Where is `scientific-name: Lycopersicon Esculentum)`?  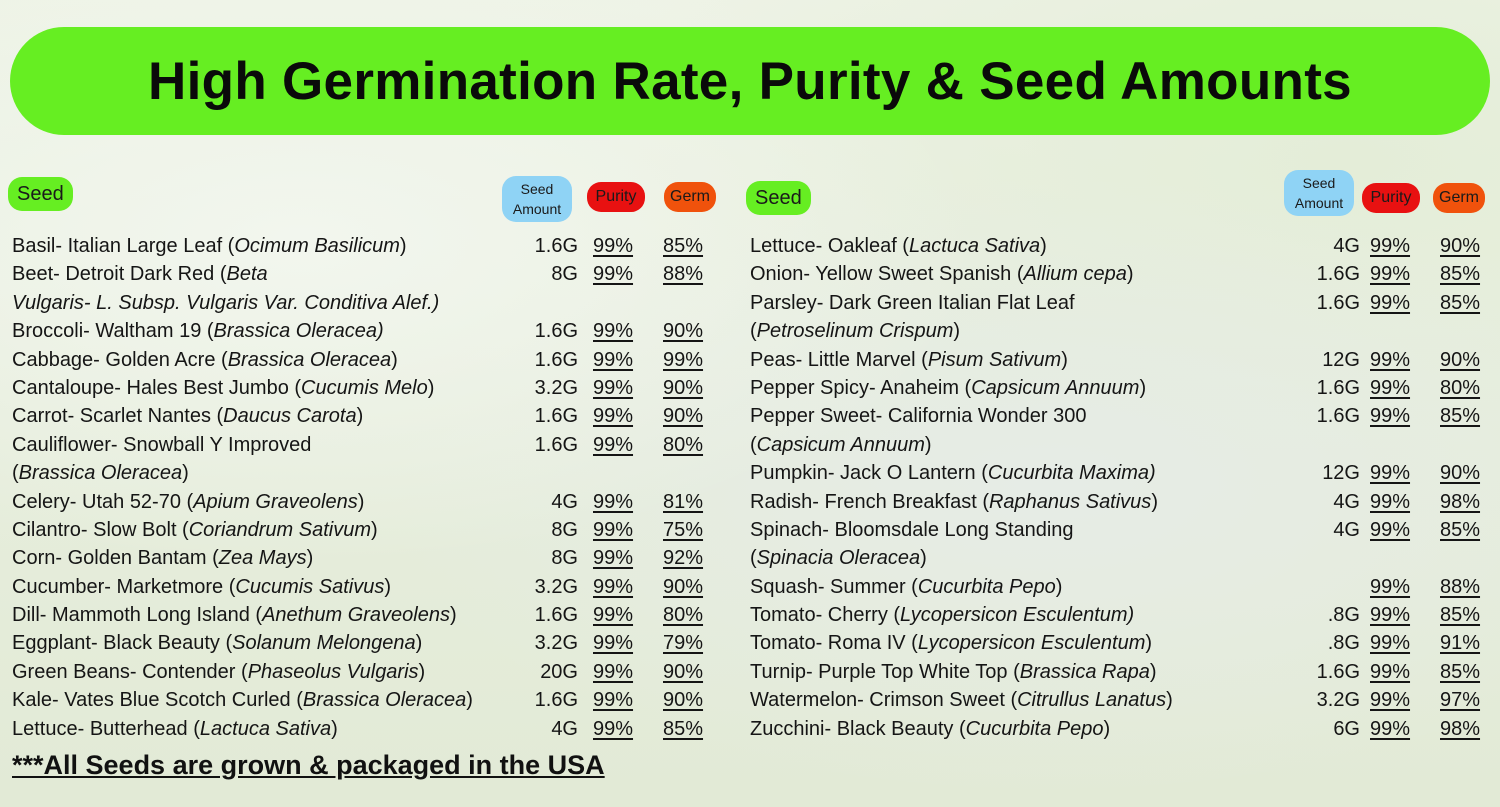 scientific-name: Lycopersicon Esculentum) is located at coordinates (1017, 615).